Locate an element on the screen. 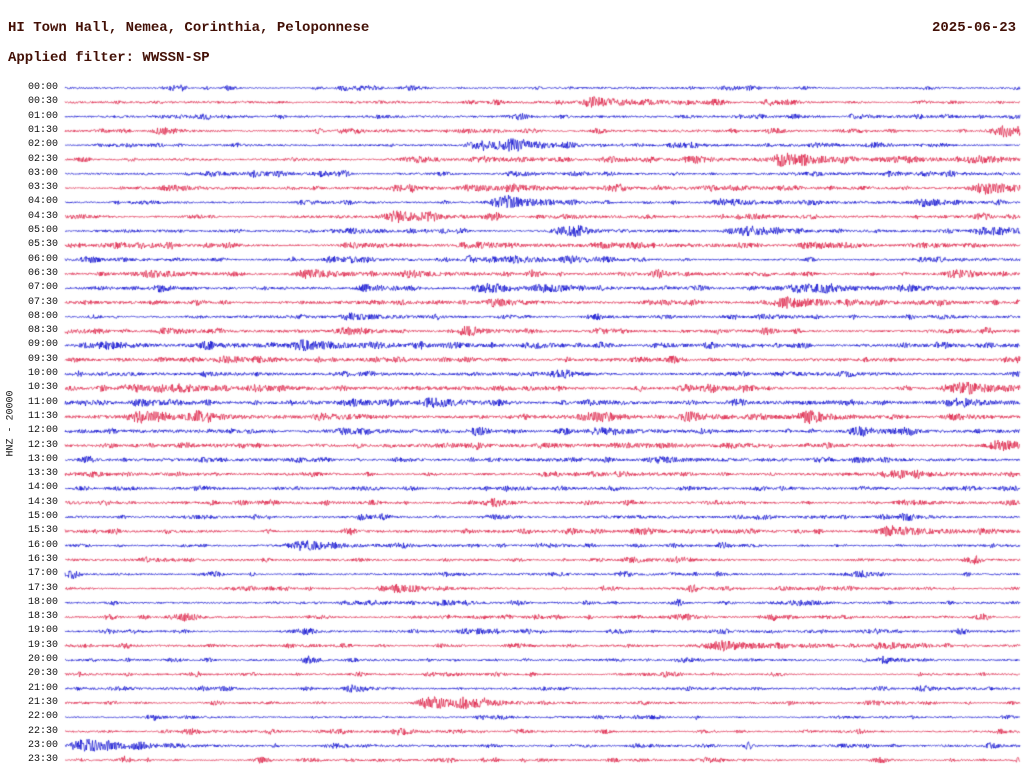  time-label: 01:30 is located at coordinates (42, 130).